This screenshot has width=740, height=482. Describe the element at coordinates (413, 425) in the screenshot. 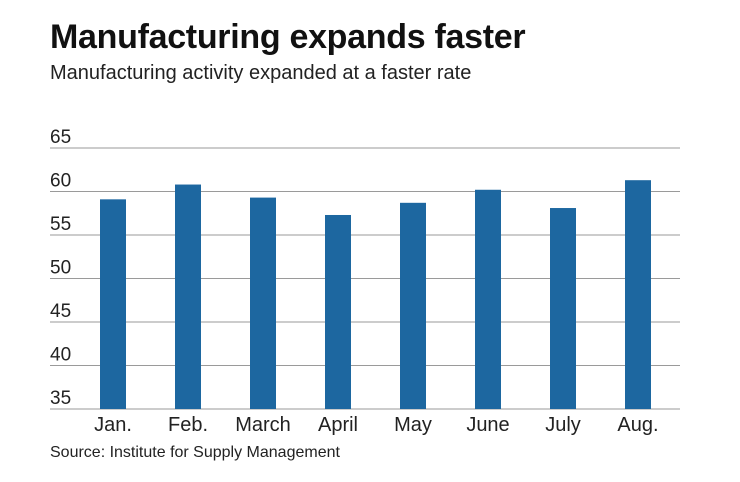

I see `x-category-label: May` at that location.